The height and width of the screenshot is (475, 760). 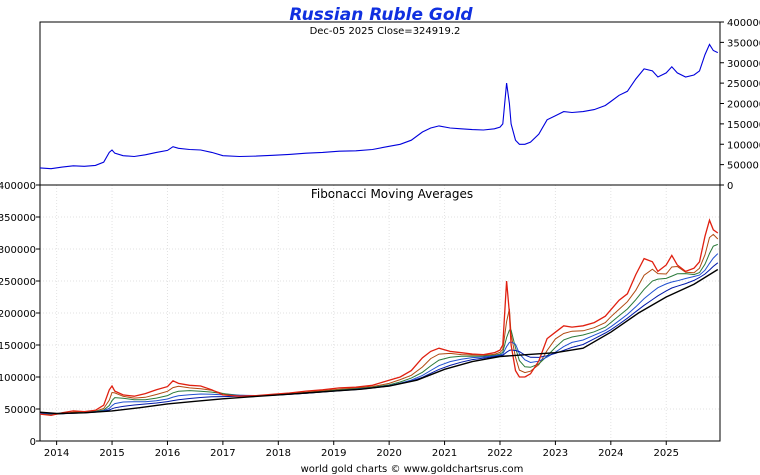 I want to click on price-y-tick-label: 250000, so click(x=743, y=84).